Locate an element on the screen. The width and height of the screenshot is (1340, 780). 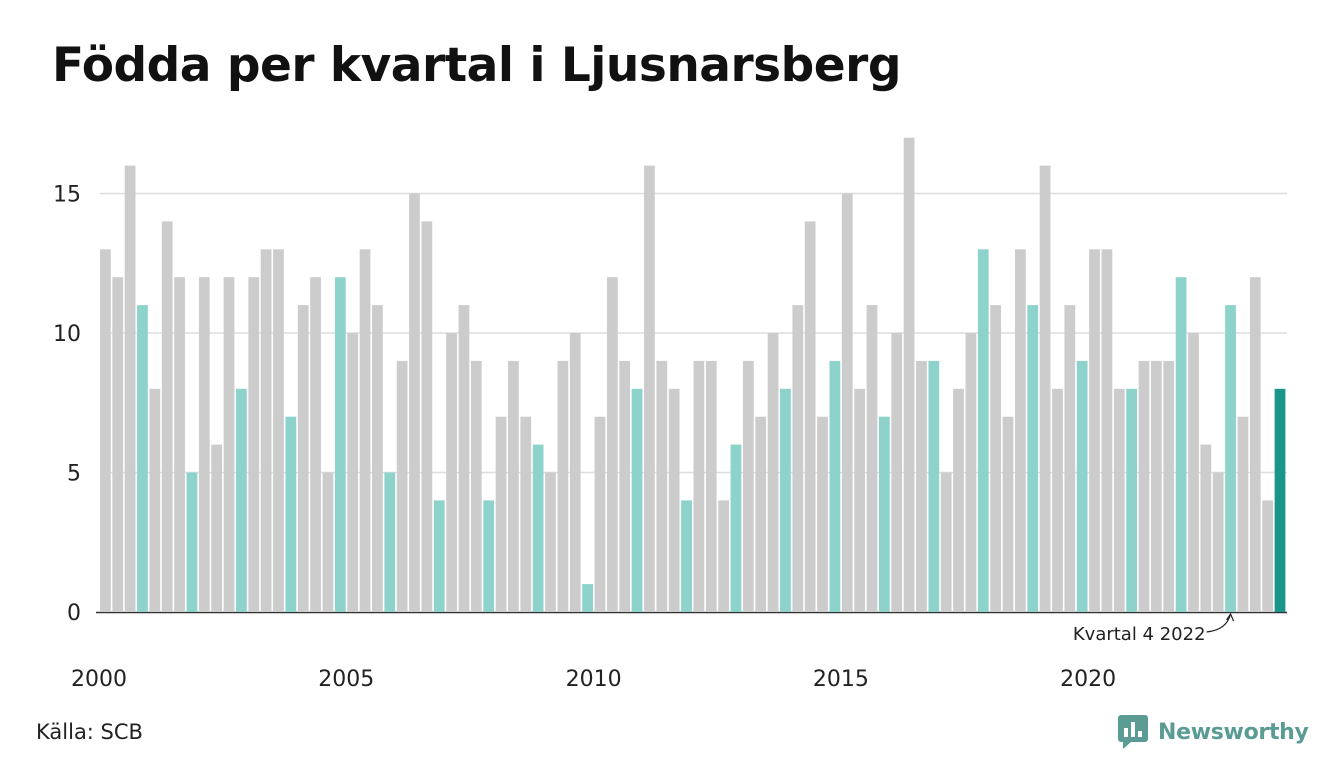
chart-title: Födda per kvartal i Ljusnarsberg is located at coordinates (477, 65).